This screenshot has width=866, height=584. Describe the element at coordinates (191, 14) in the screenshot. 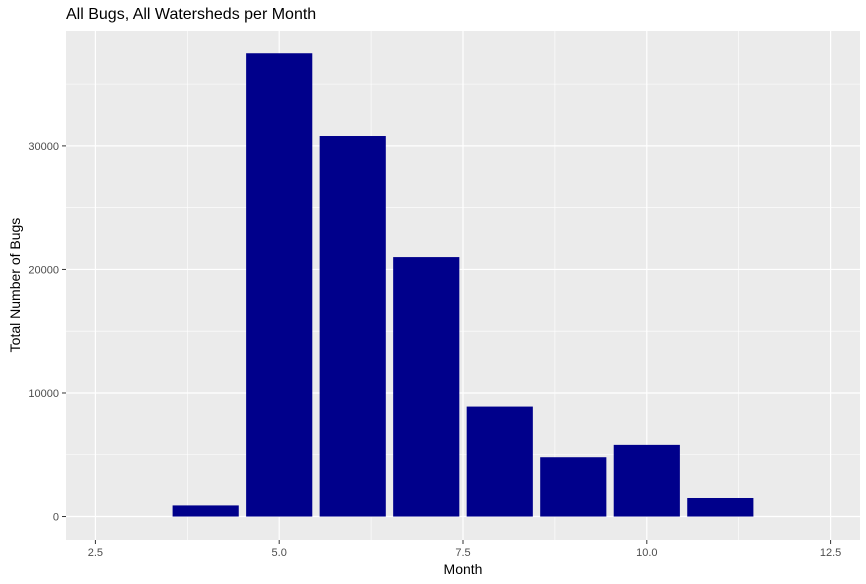

I see `chart-title: All Bugs, All Watersheds per Month` at that location.